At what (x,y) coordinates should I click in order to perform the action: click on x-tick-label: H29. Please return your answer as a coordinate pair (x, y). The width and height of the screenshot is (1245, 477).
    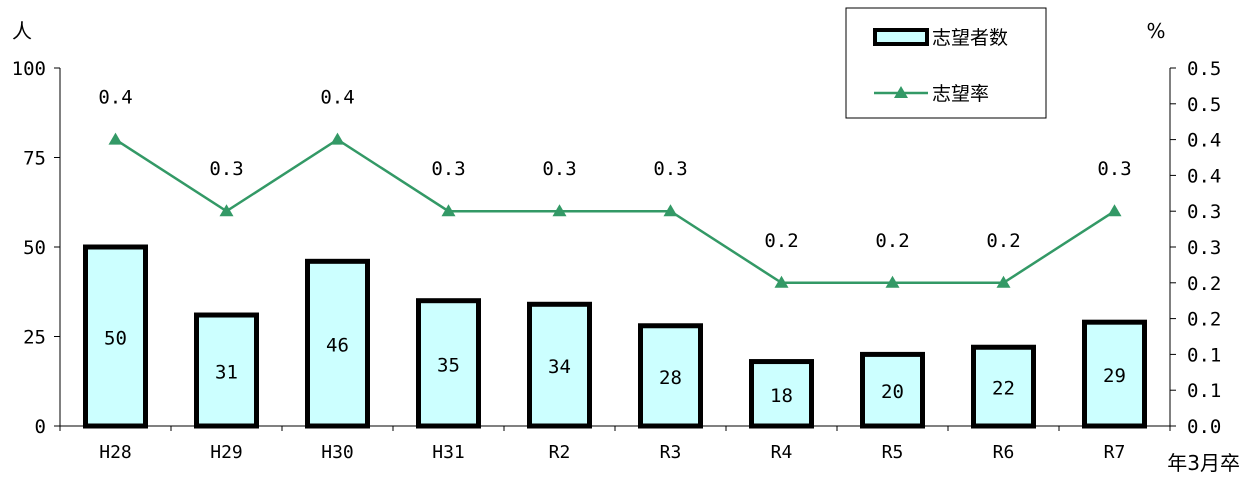
    Looking at the image, I should click on (226, 452).